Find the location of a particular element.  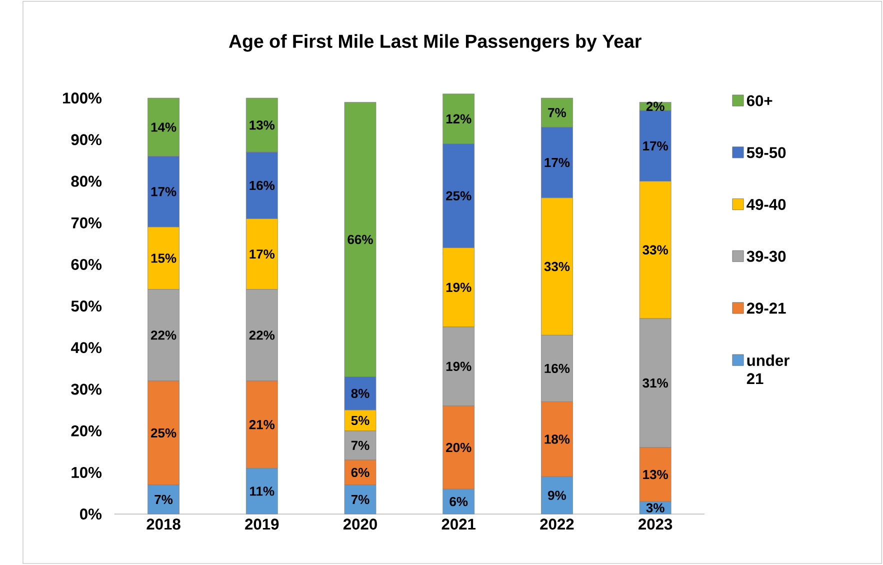

y-tick-label: 0% is located at coordinates (91, 514).